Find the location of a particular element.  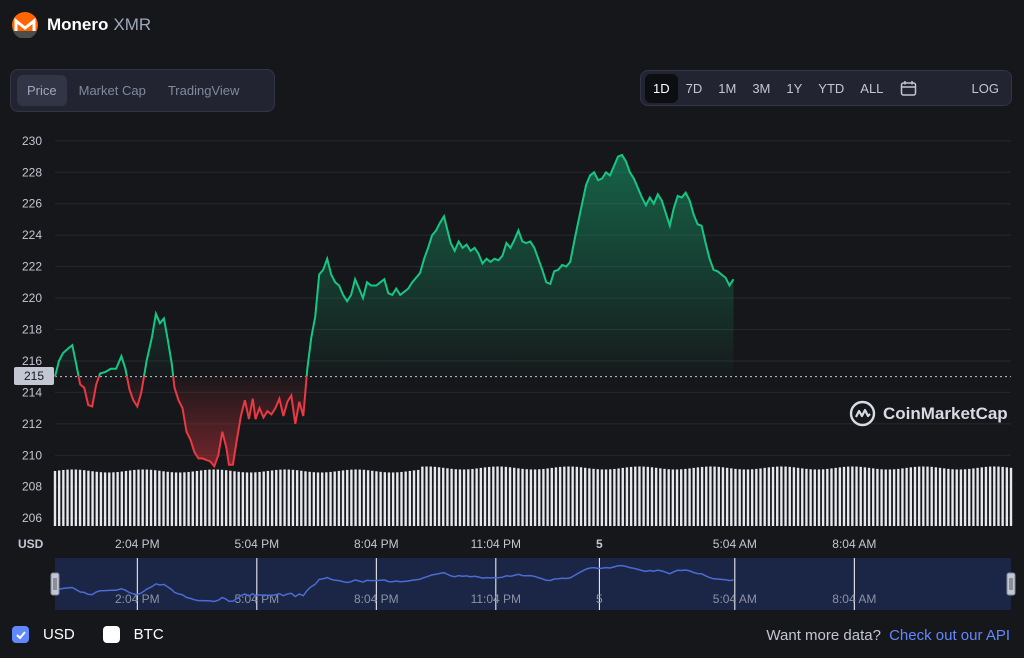

navigator-tick-label: 5 is located at coordinates (599, 599).